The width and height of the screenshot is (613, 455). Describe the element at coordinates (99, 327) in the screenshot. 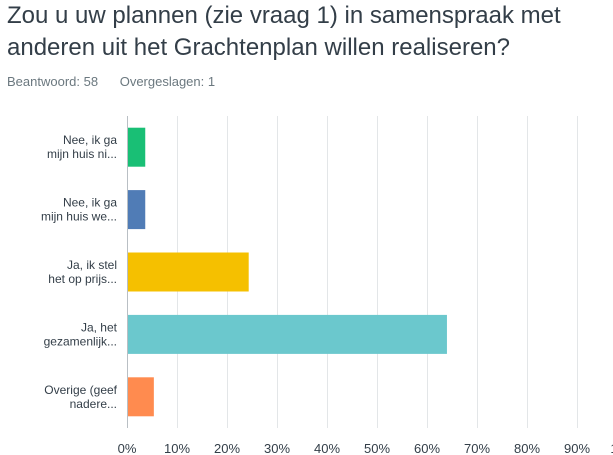

I see `category-label: Ja, het` at that location.